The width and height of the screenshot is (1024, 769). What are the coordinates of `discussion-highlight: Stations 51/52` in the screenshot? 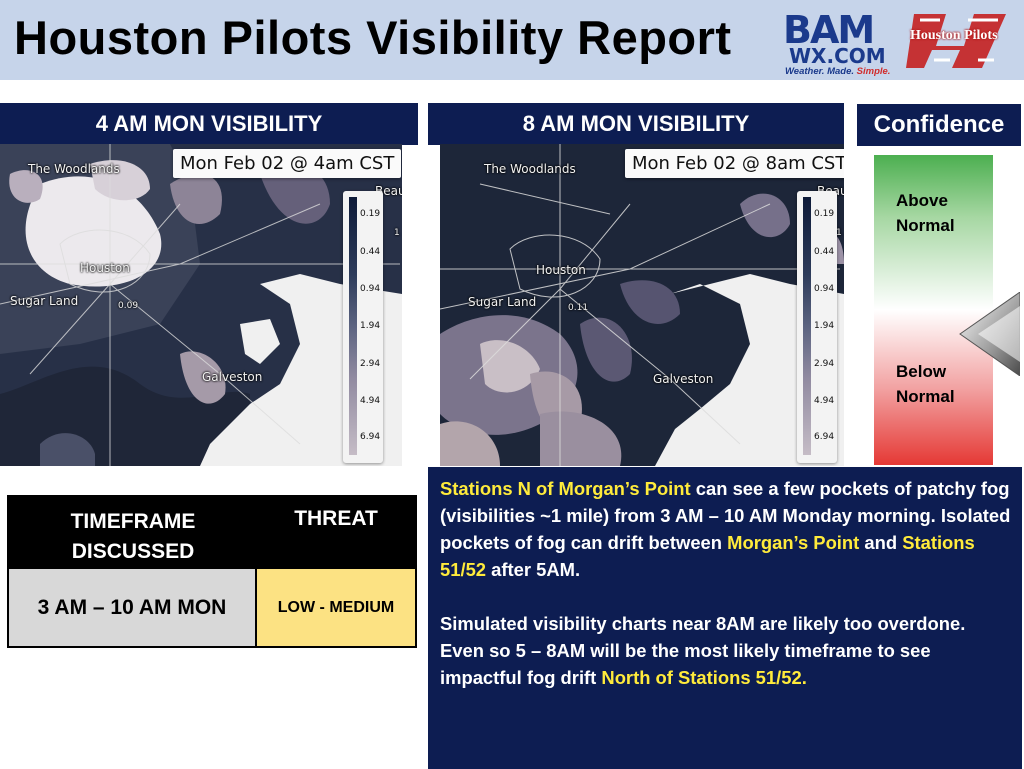 It's located at (707, 556).